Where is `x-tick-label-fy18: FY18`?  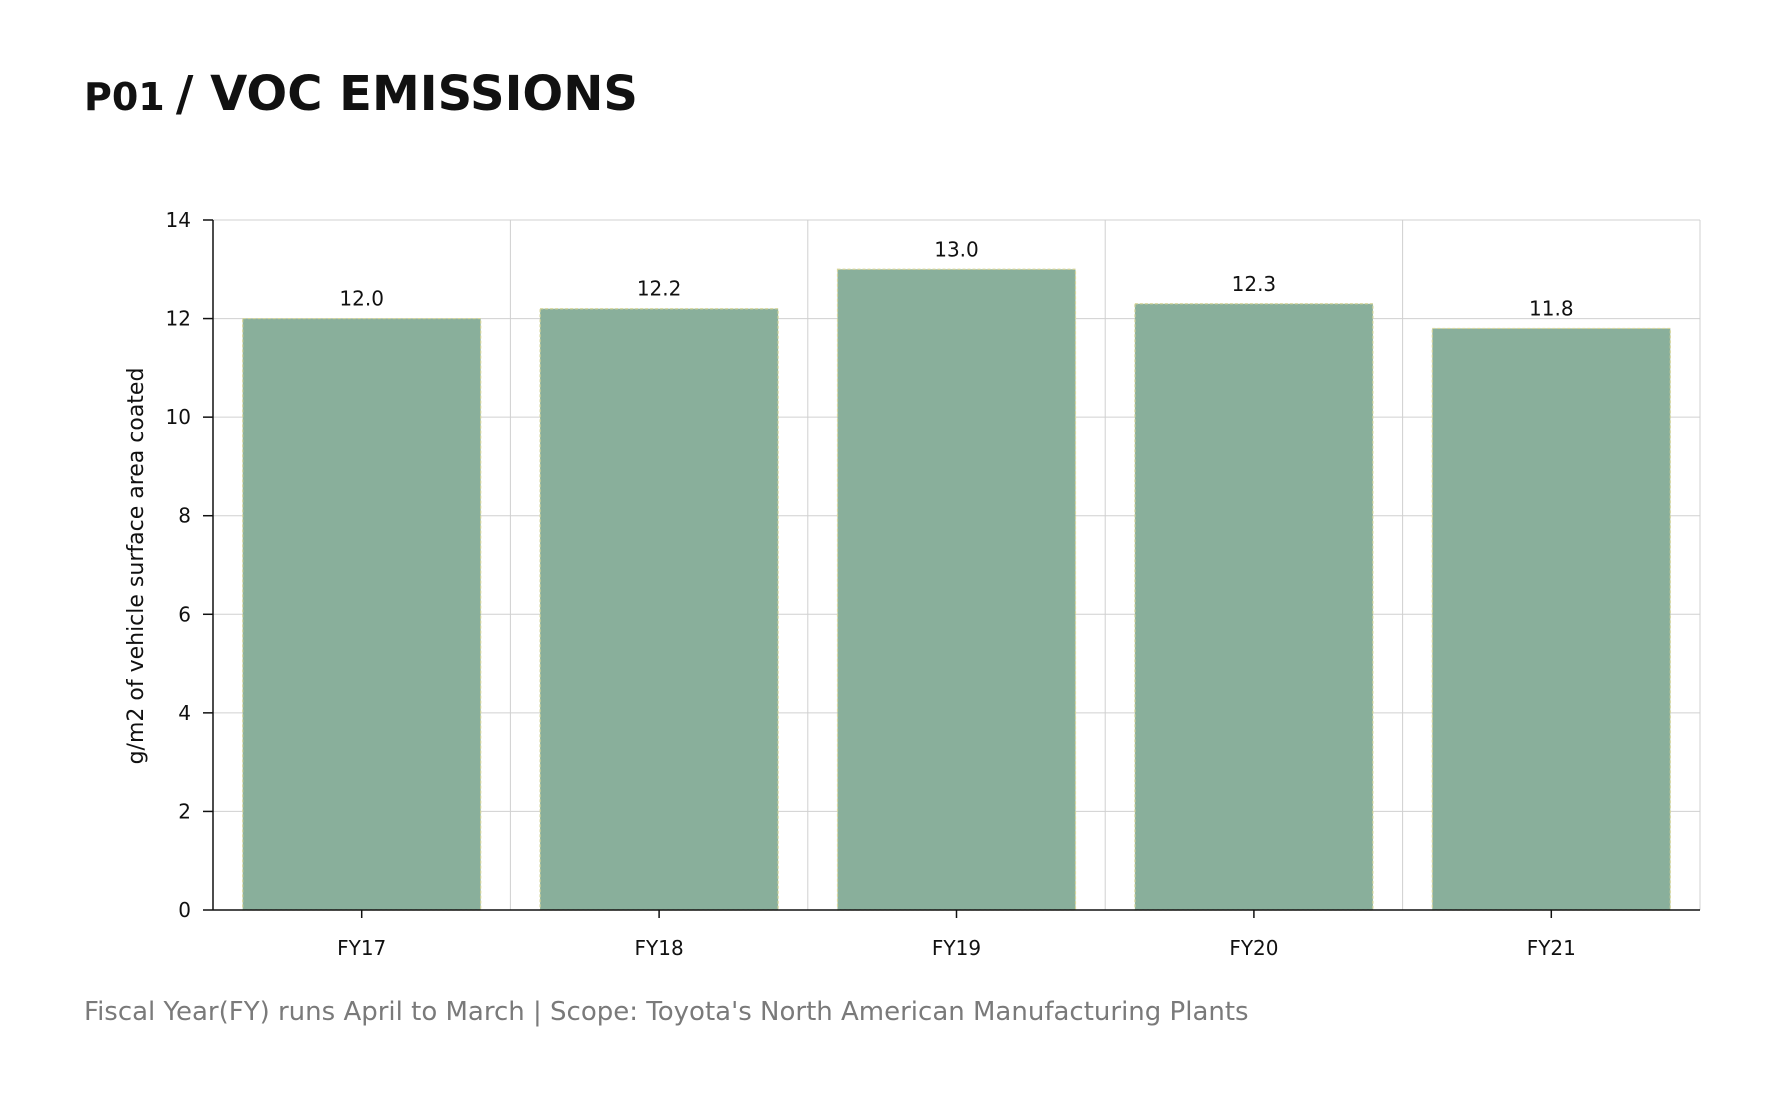
x-tick-label-fy18: FY18 is located at coordinates (659, 948).